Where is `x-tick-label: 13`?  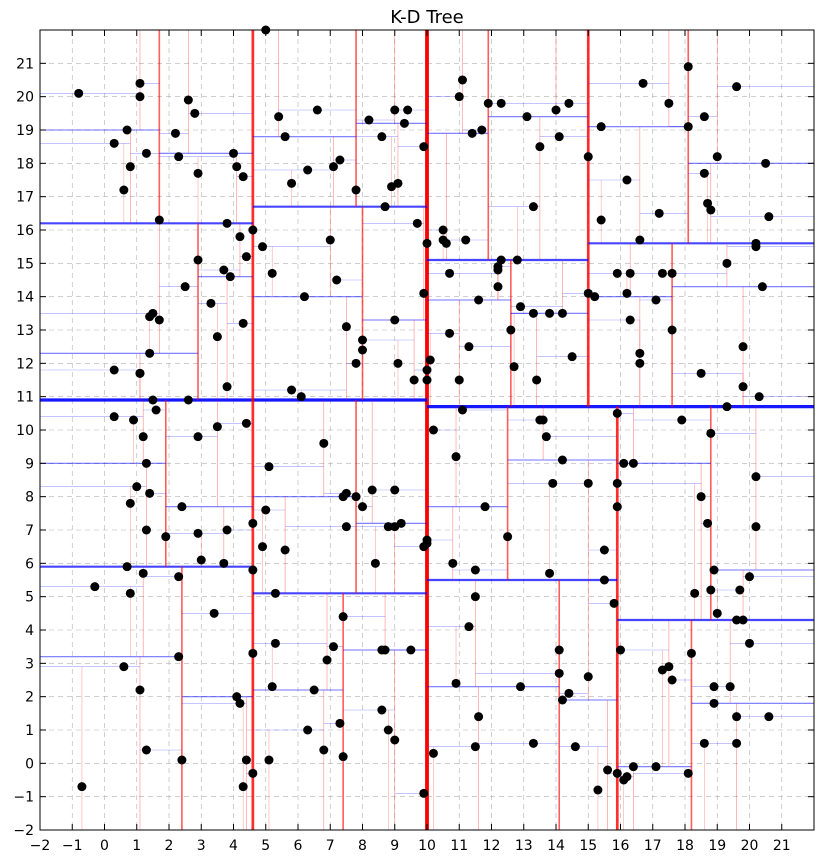 x-tick-label: 13 is located at coordinates (524, 846).